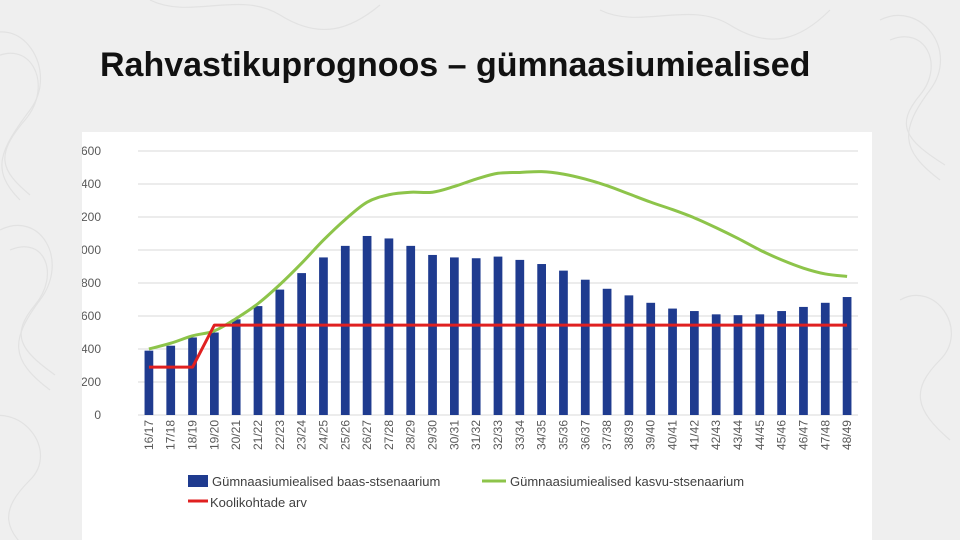 This screenshot has width=960, height=540. Describe the element at coordinates (760, 435) in the screenshot. I see `x-tick-label: 44/45` at that location.